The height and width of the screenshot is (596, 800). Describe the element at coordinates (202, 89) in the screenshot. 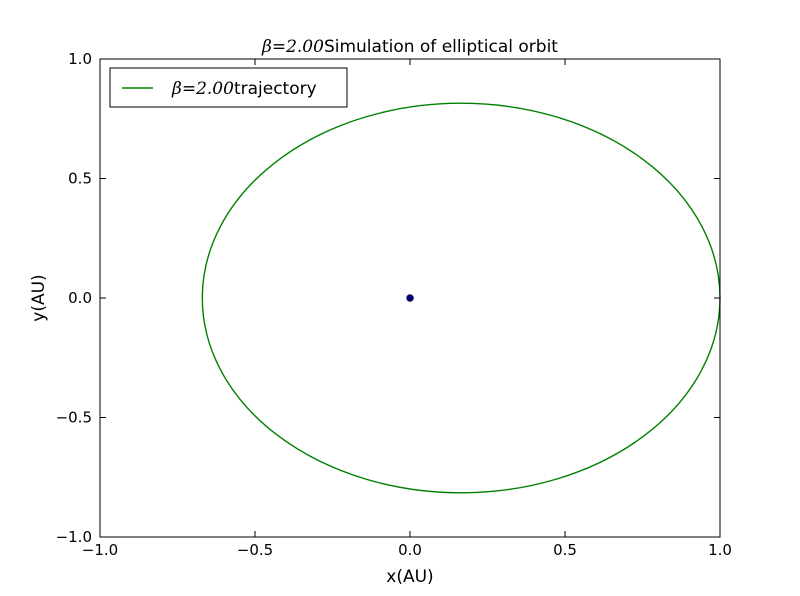

I see `legend-trajectory-math: β=2.00` at that location.